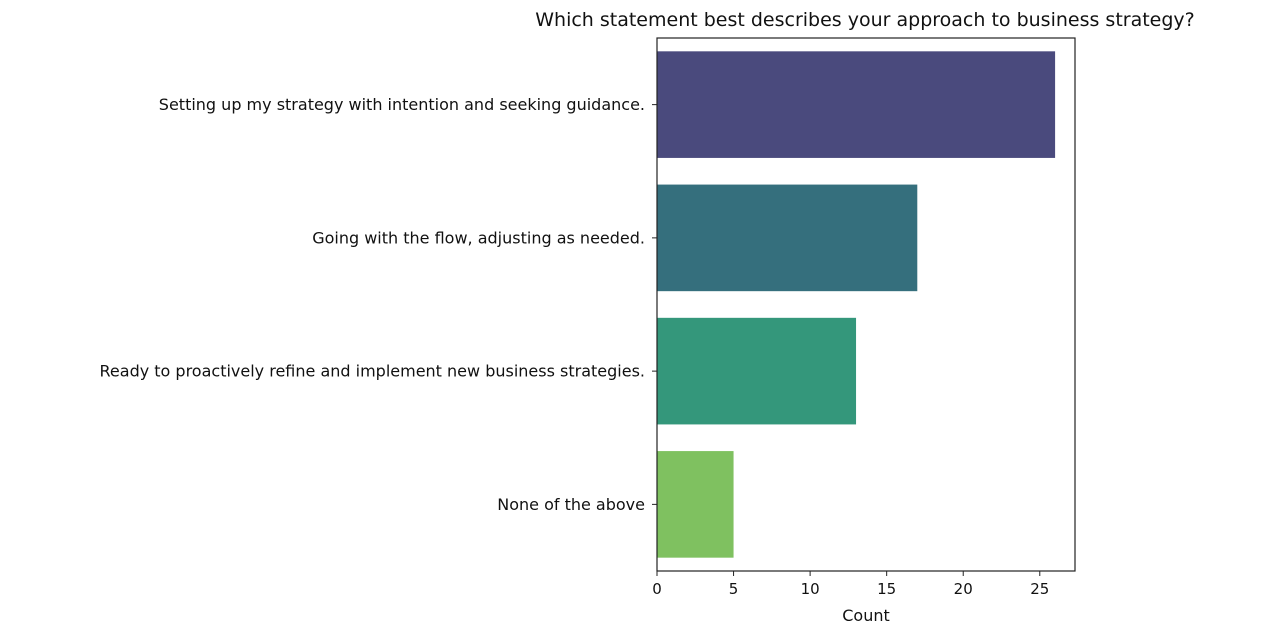 The width and height of the screenshot is (1262, 627). I want to click on x-tick-label-5: 5, so click(734, 589).